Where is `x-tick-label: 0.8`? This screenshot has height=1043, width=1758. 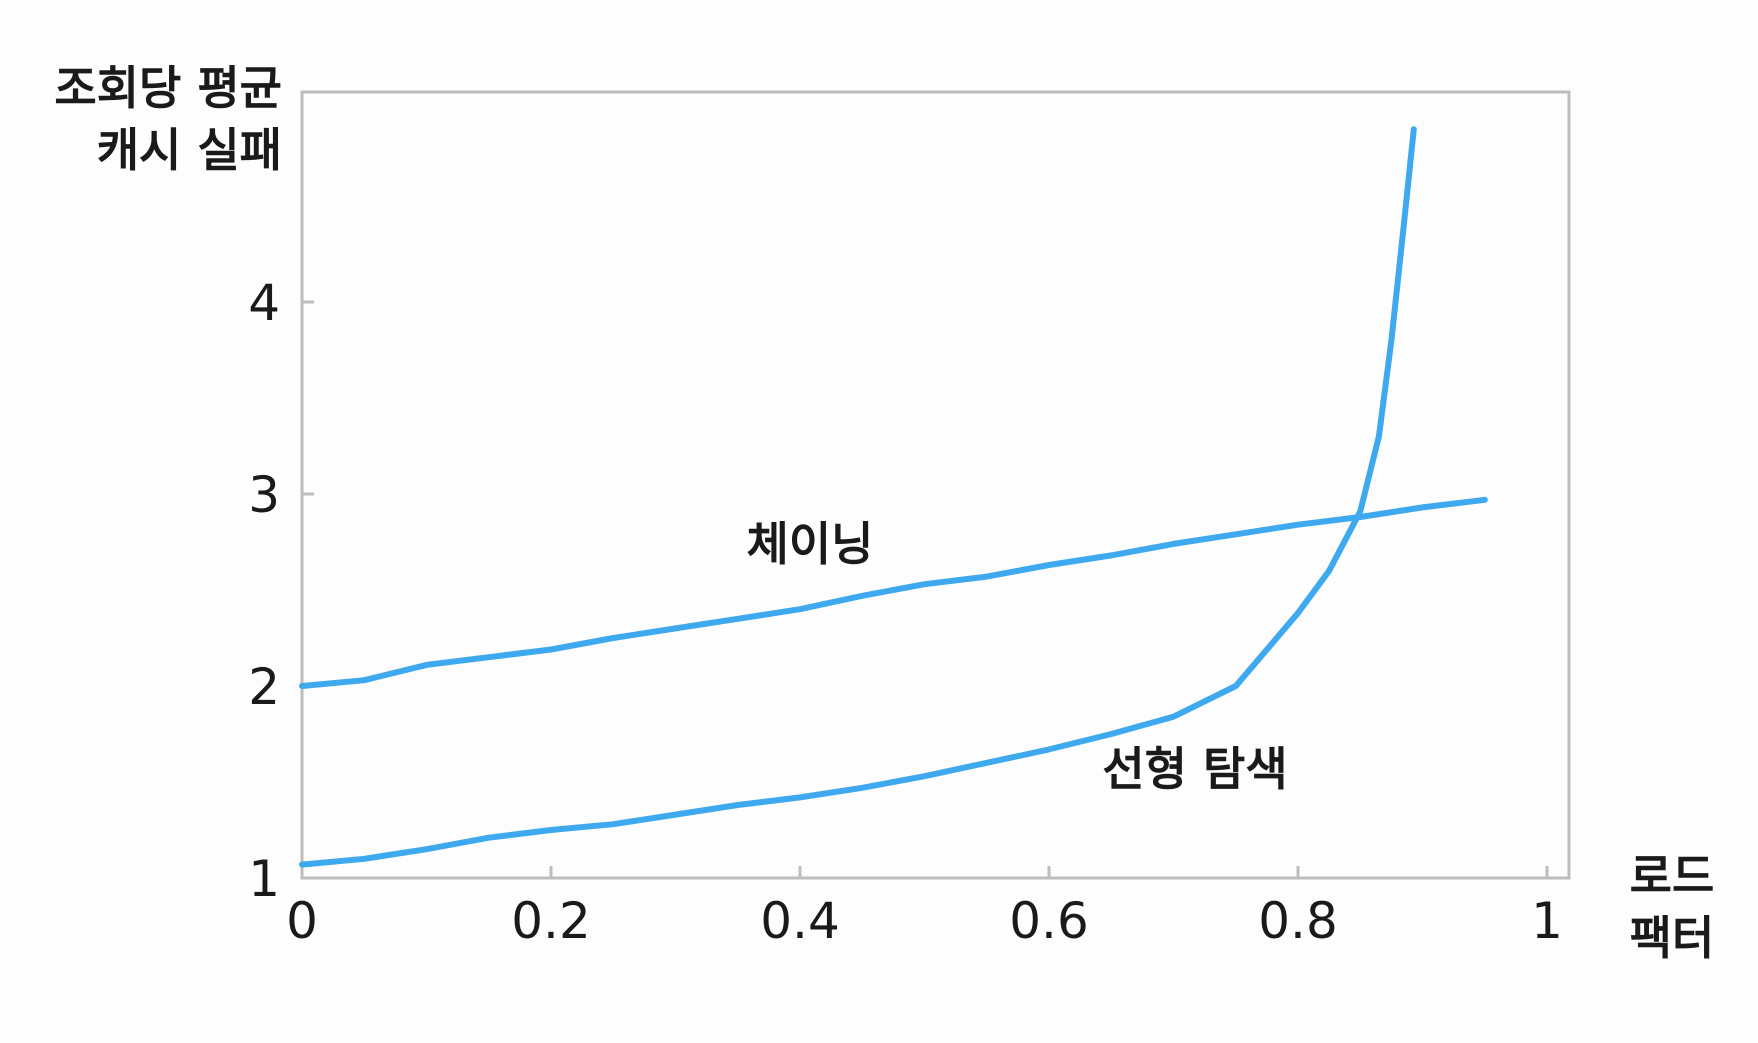 x-tick-label: 0.8 is located at coordinates (1298, 921).